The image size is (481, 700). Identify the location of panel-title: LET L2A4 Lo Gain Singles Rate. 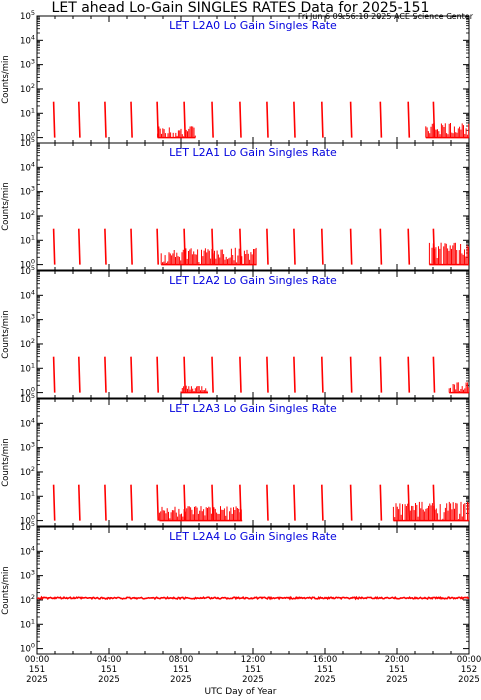
(253, 536).